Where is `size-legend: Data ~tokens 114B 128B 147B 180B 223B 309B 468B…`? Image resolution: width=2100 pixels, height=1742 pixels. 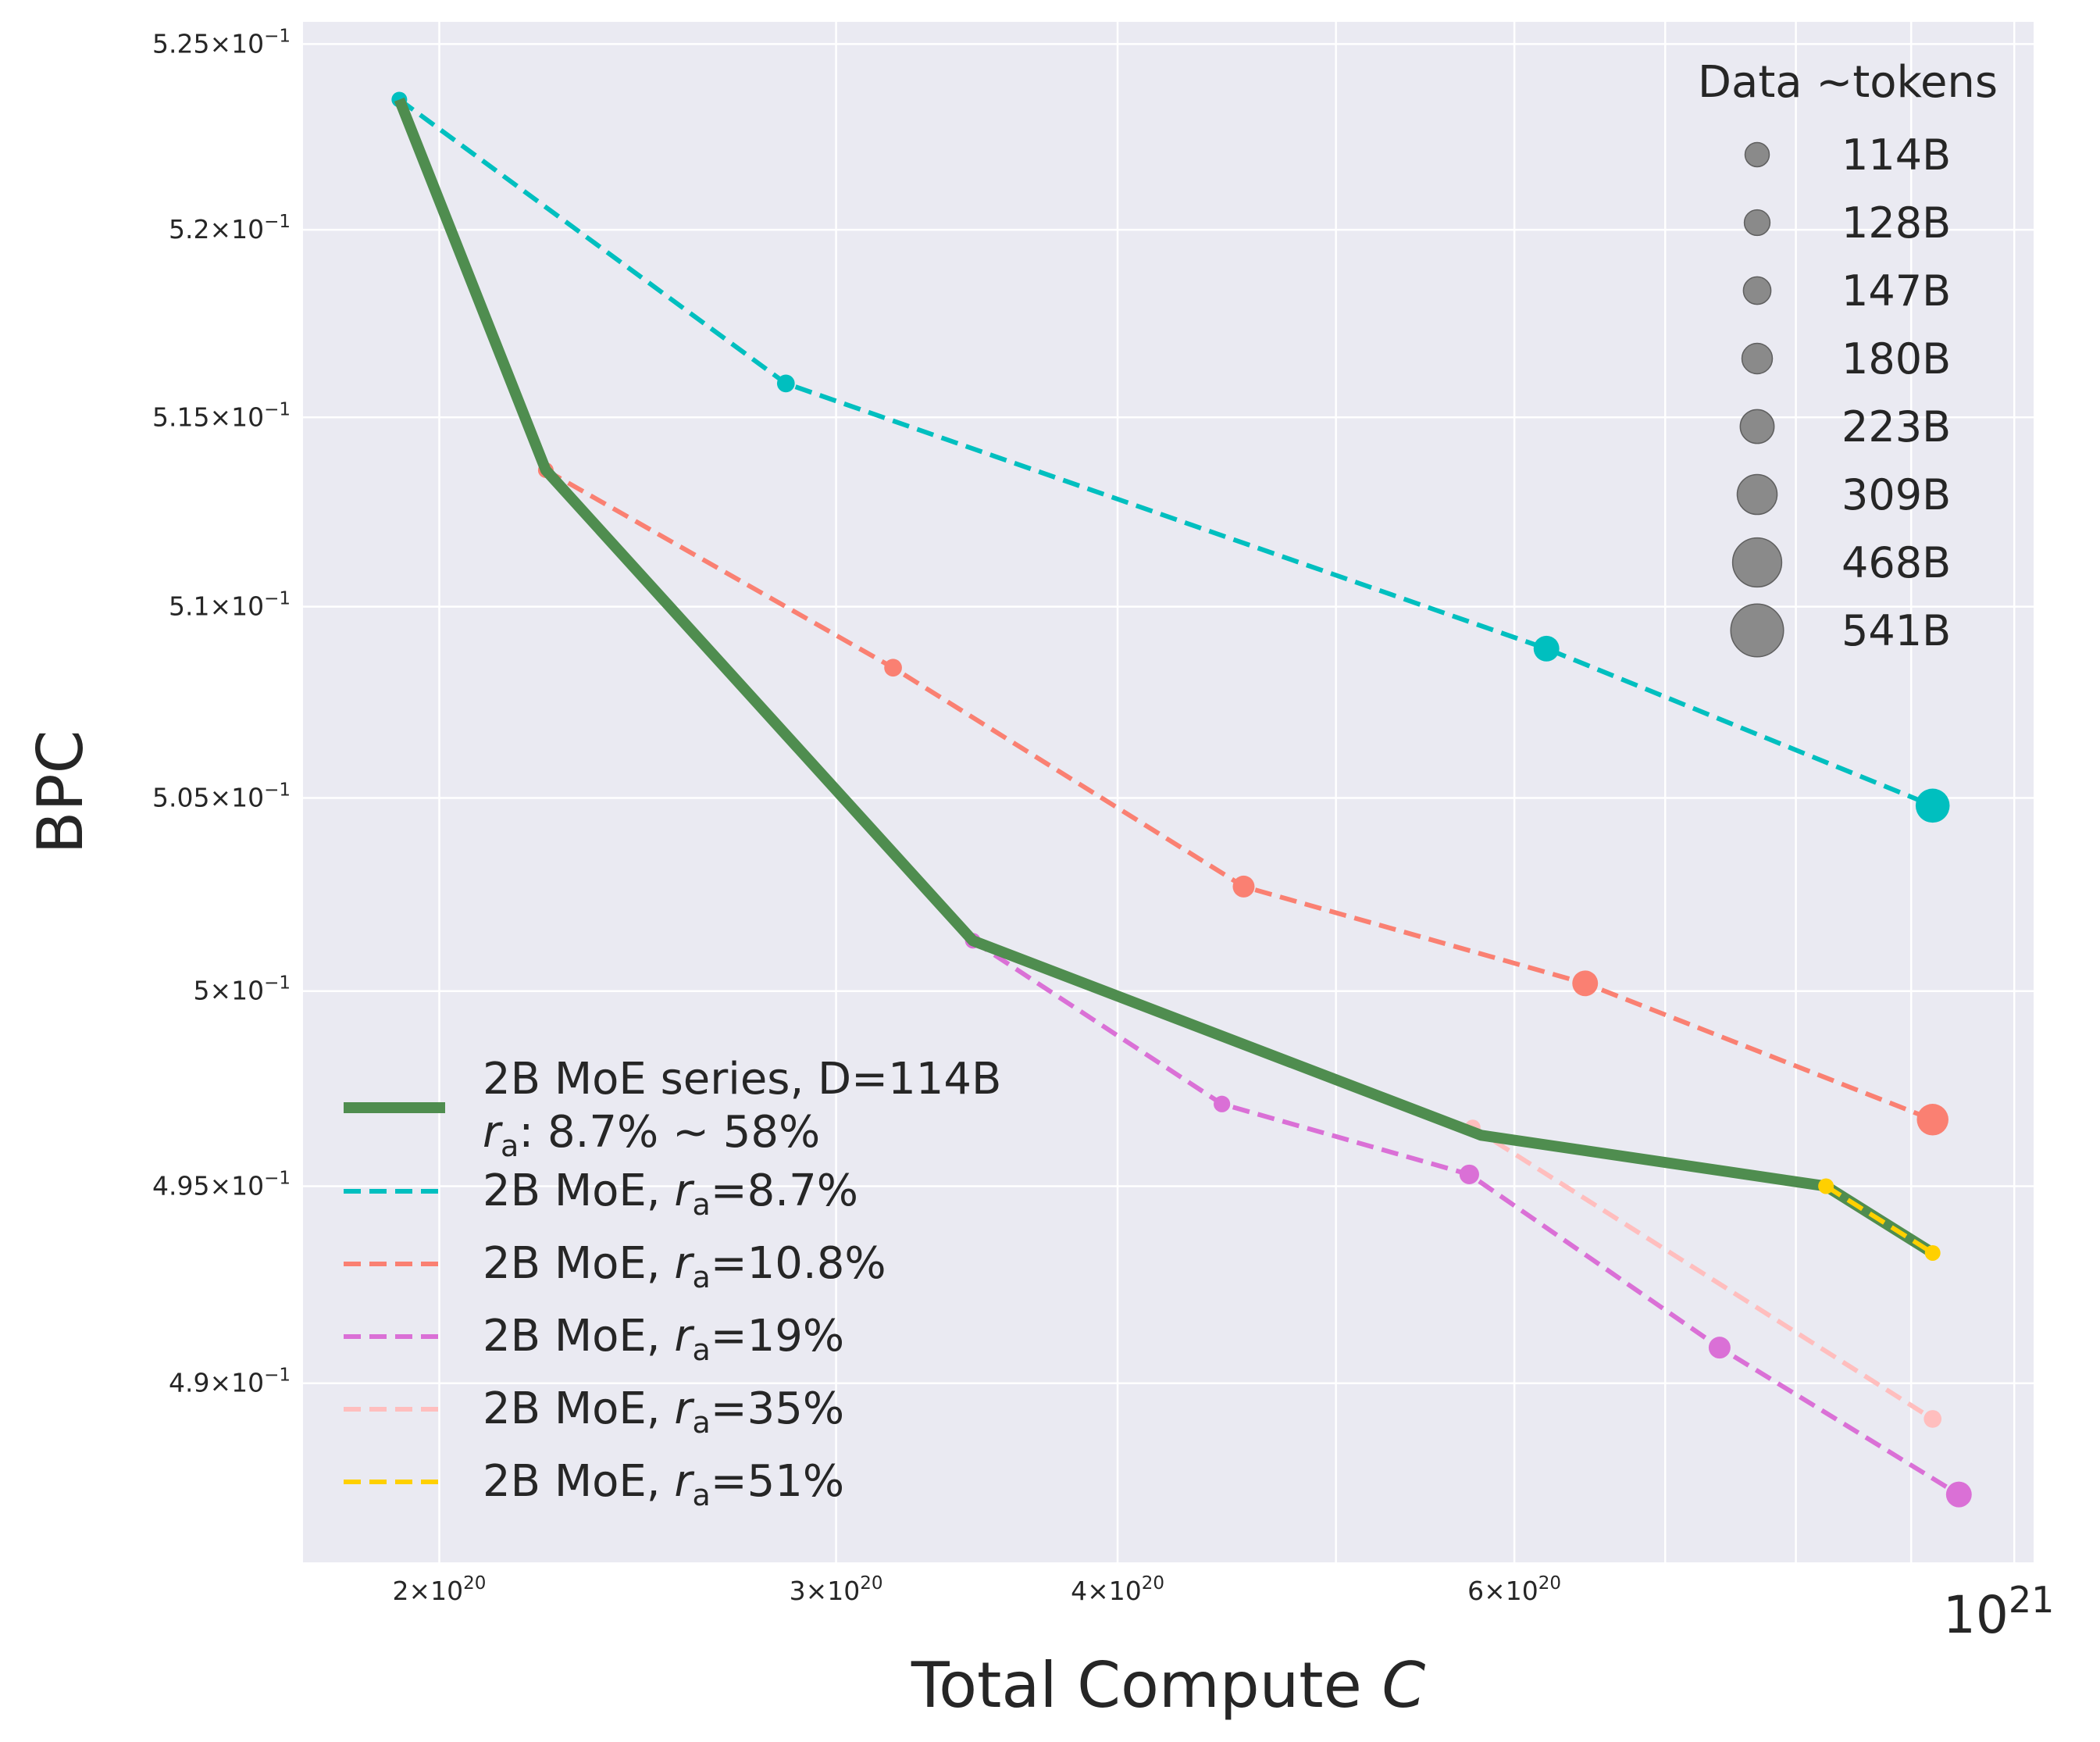
size-legend: Data ~tokens 114B 128B 147B 180B 223B 309B 468B… is located at coordinates (1848, 358).